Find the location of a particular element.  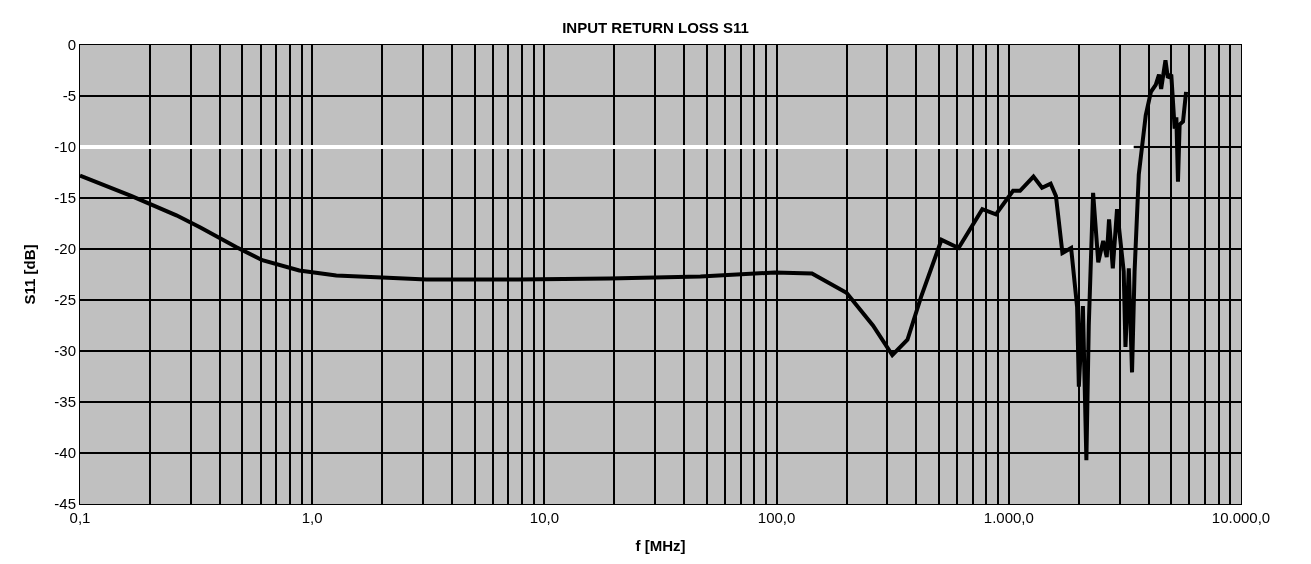

x-axis-title: f [MHz] is located at coordinates (660, 545).